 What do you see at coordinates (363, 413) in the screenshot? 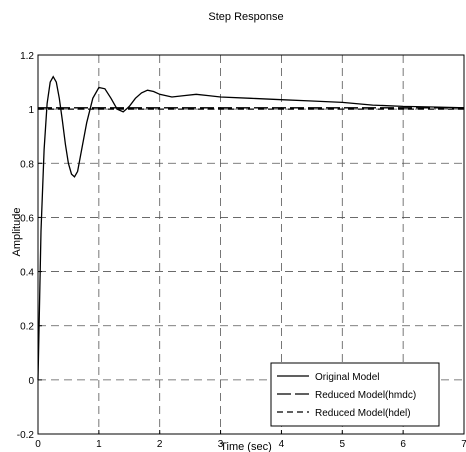
I see `legend-label: Reduced Model(hdel)` at bounding box center [363, 413].